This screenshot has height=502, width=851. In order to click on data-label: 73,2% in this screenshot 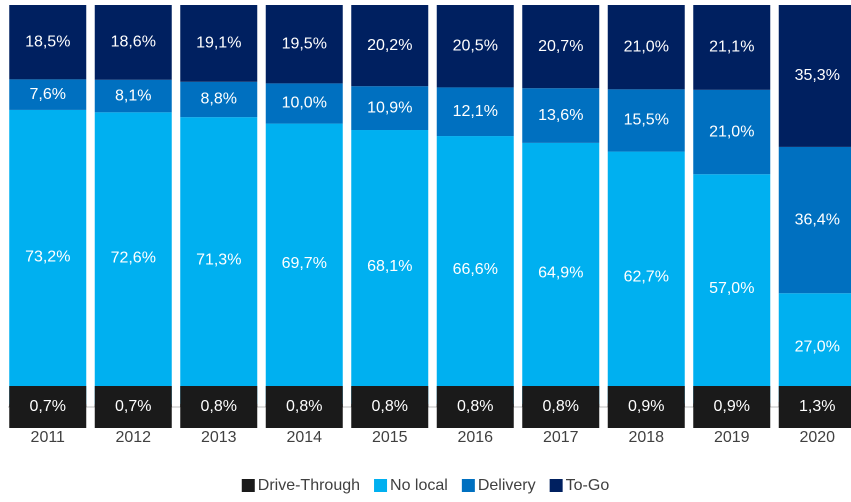, I will do `click(47, 256)`.